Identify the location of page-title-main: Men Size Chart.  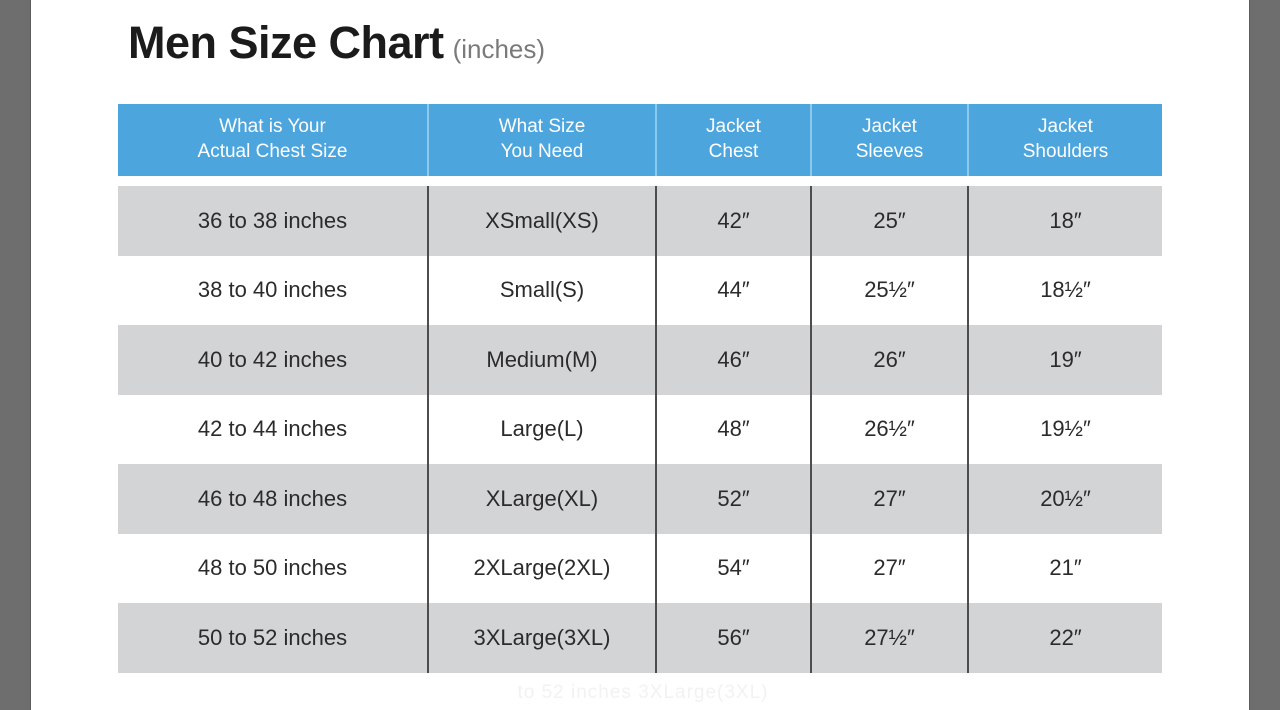
(286, 42).